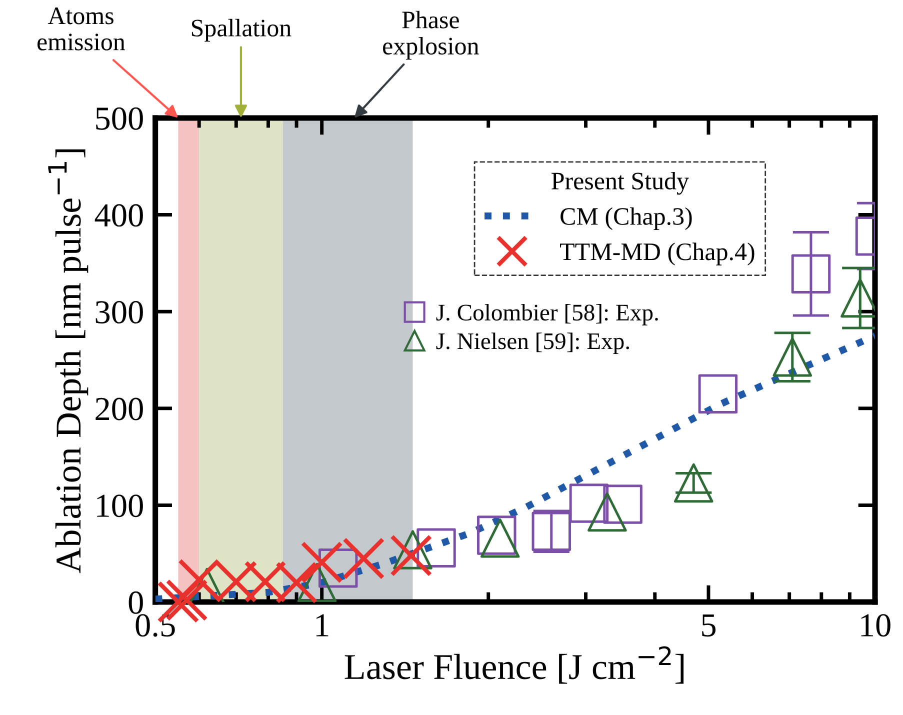  I want to click on band-label: Atoms emission, so click(82, 29).